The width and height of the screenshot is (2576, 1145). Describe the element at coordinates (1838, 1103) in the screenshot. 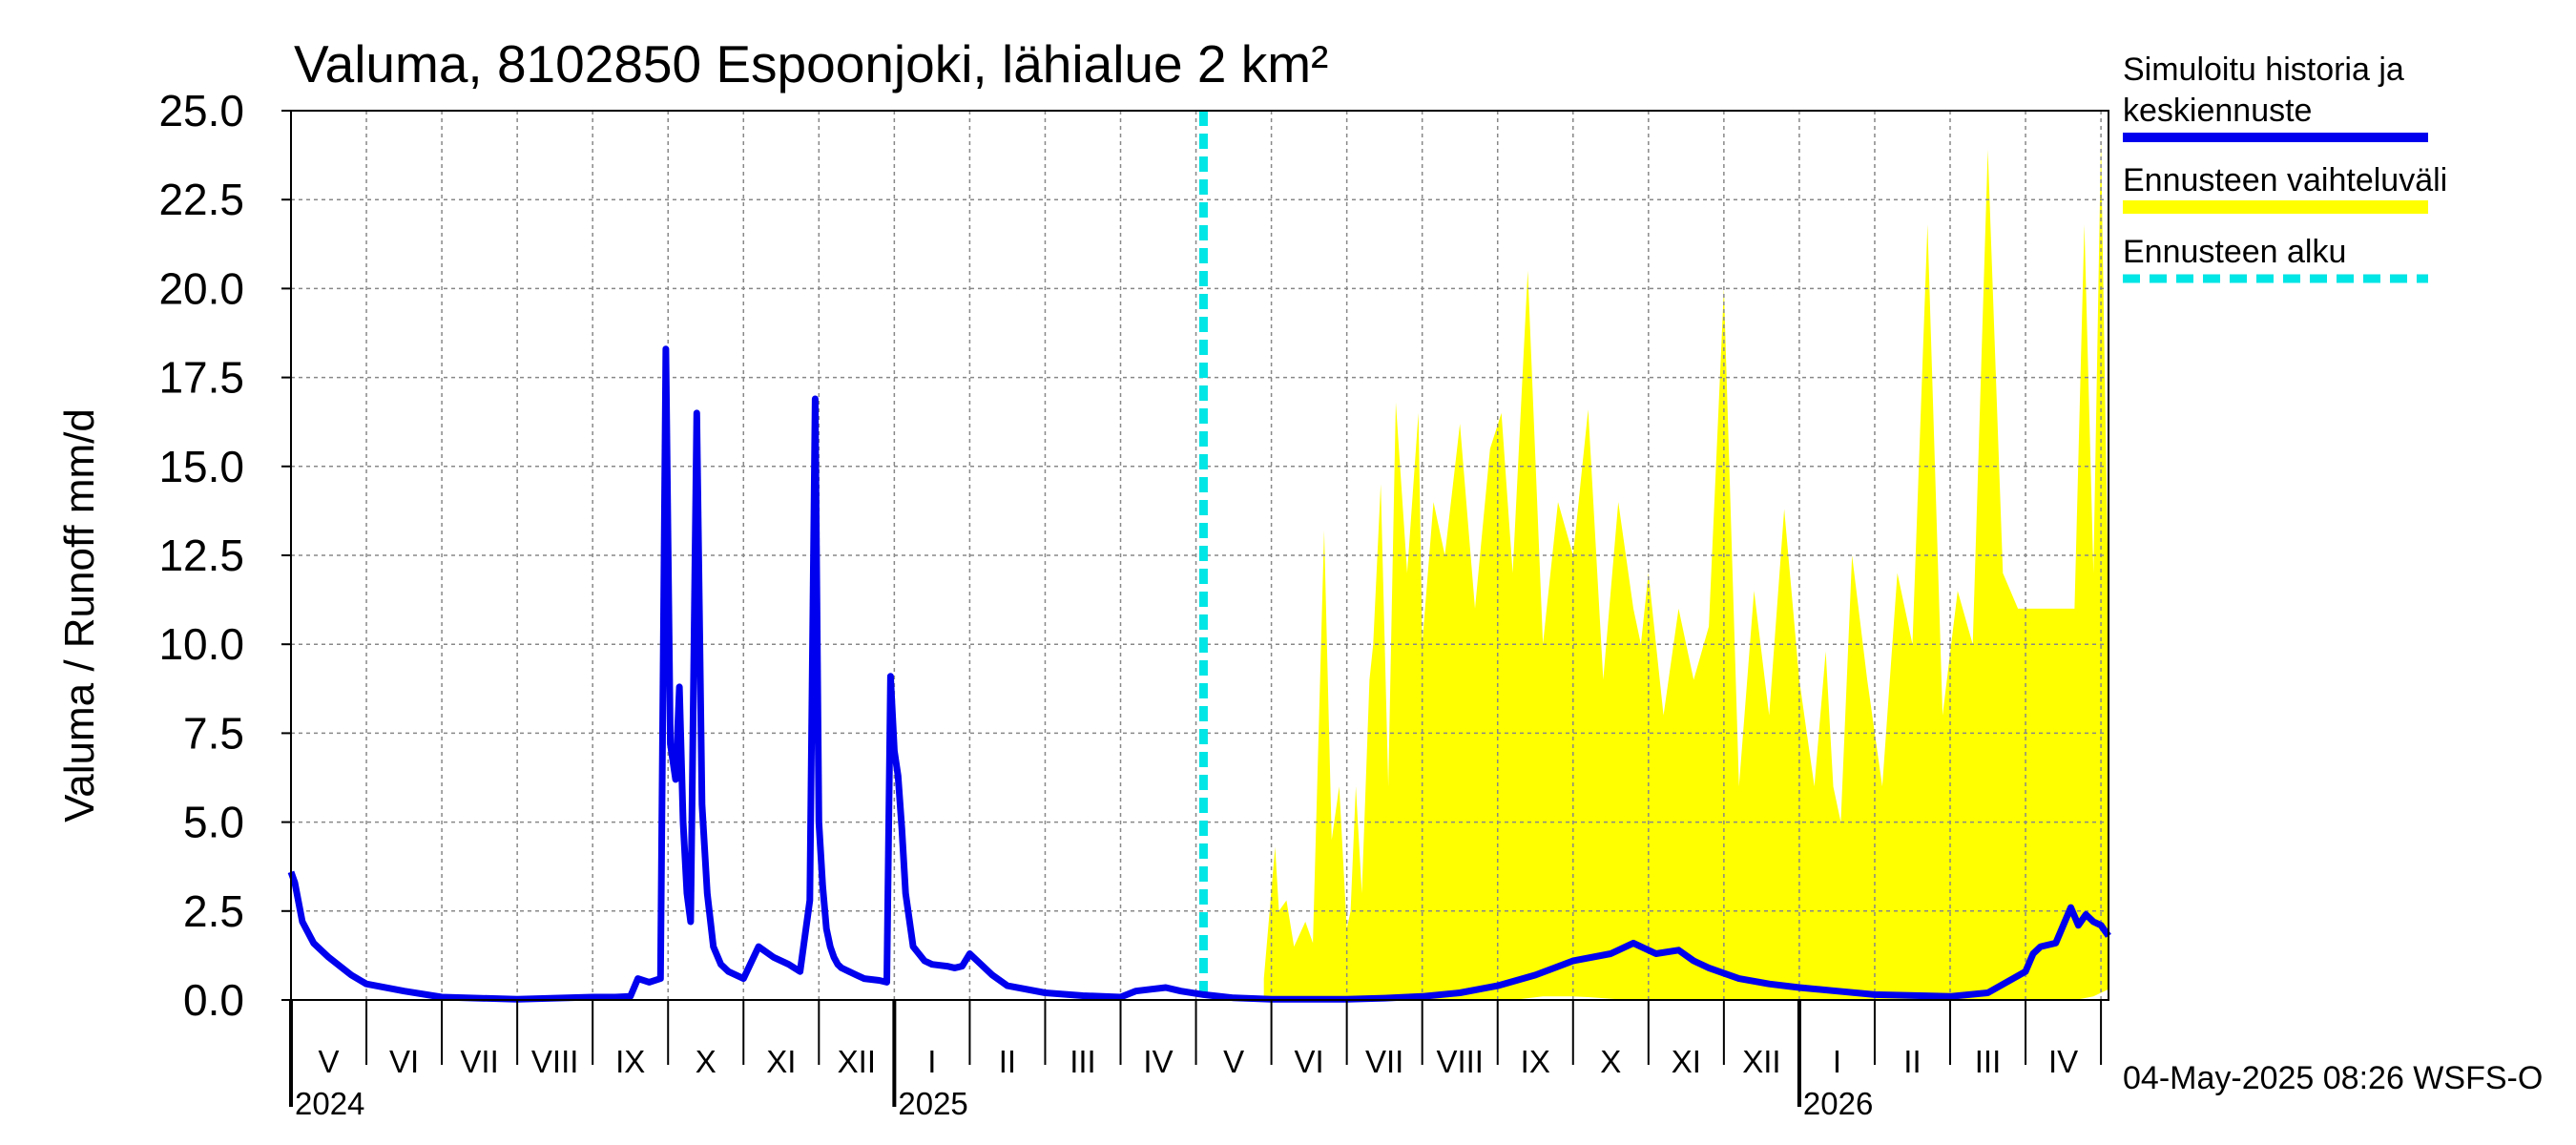

I see `year-label: 2026` at that location.